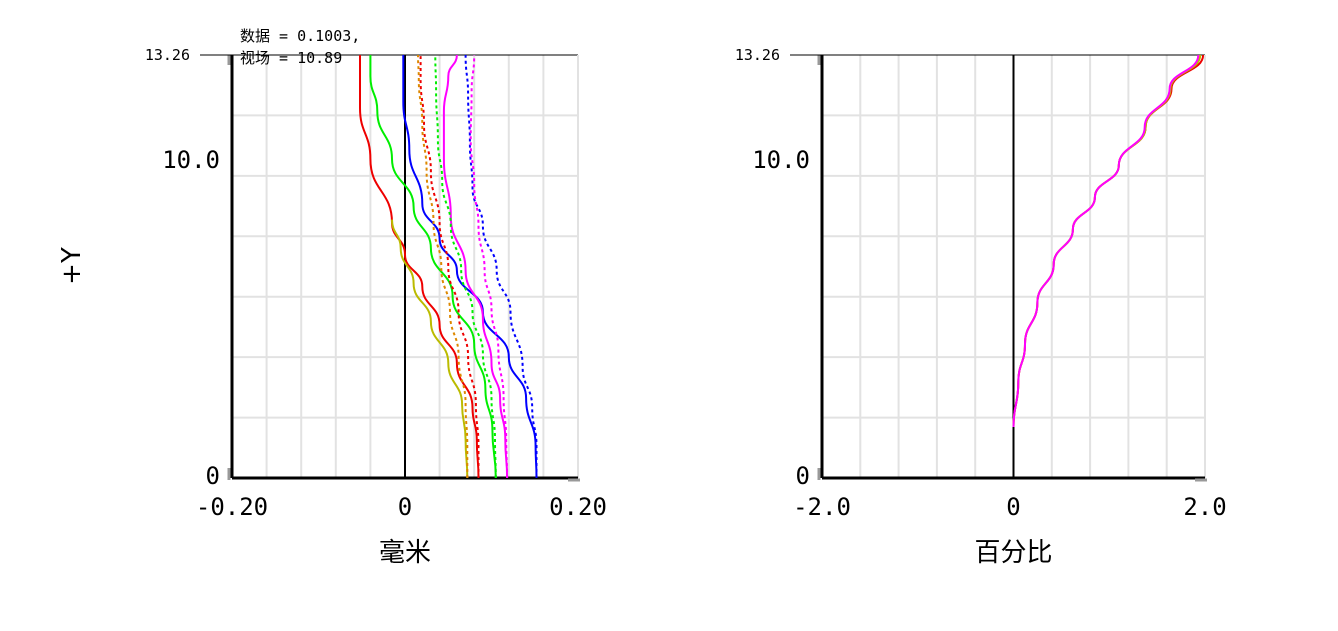  I want to click on x-axis-label: 百分比, so click(1013, 553).